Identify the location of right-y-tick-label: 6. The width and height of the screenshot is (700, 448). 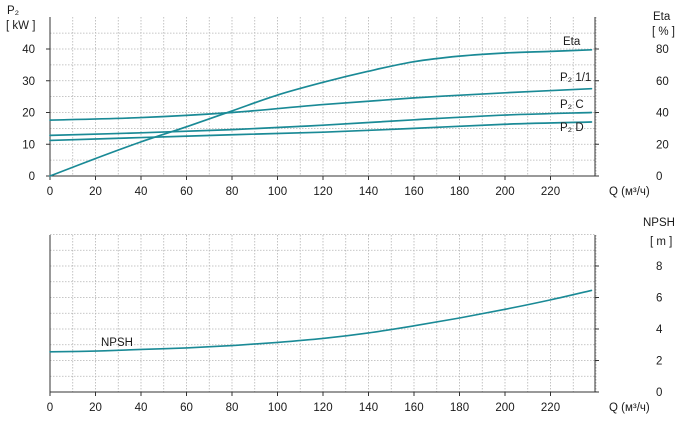
(659, 299).